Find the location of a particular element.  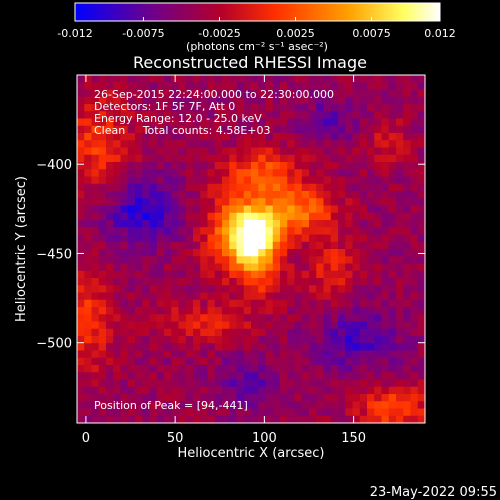

annotation-time-range: 26-Sep-2015 22:24:00.000 to 22:30:00.000 is located at coordinates (214, 94).